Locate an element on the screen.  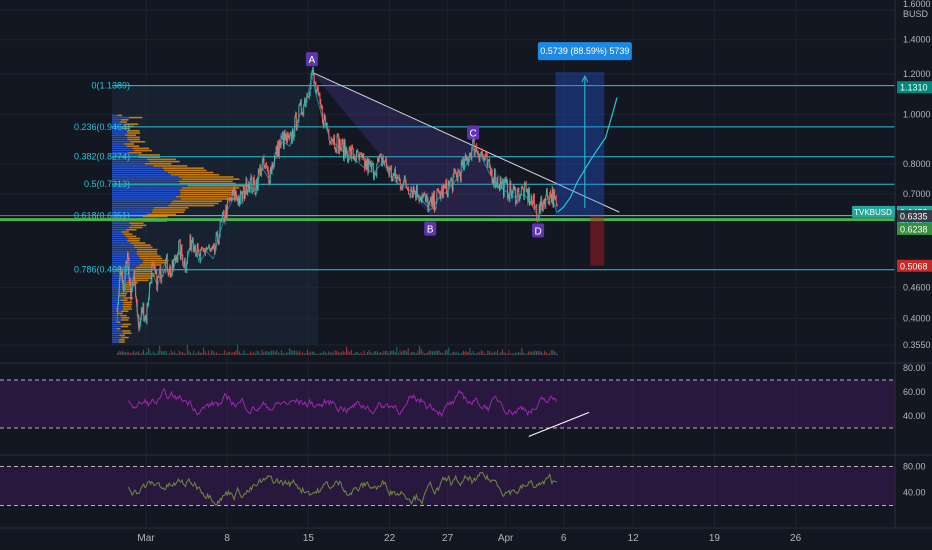
target-zone is located at coordinates (580, 144).